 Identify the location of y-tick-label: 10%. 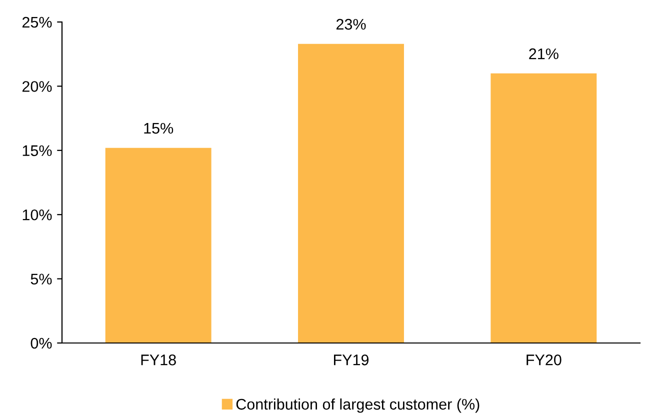
(37, 214).